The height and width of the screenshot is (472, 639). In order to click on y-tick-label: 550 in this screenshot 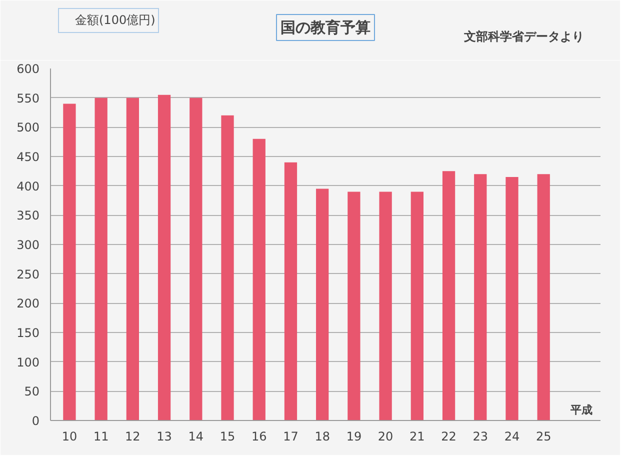, I will do `click(28, 98)`.